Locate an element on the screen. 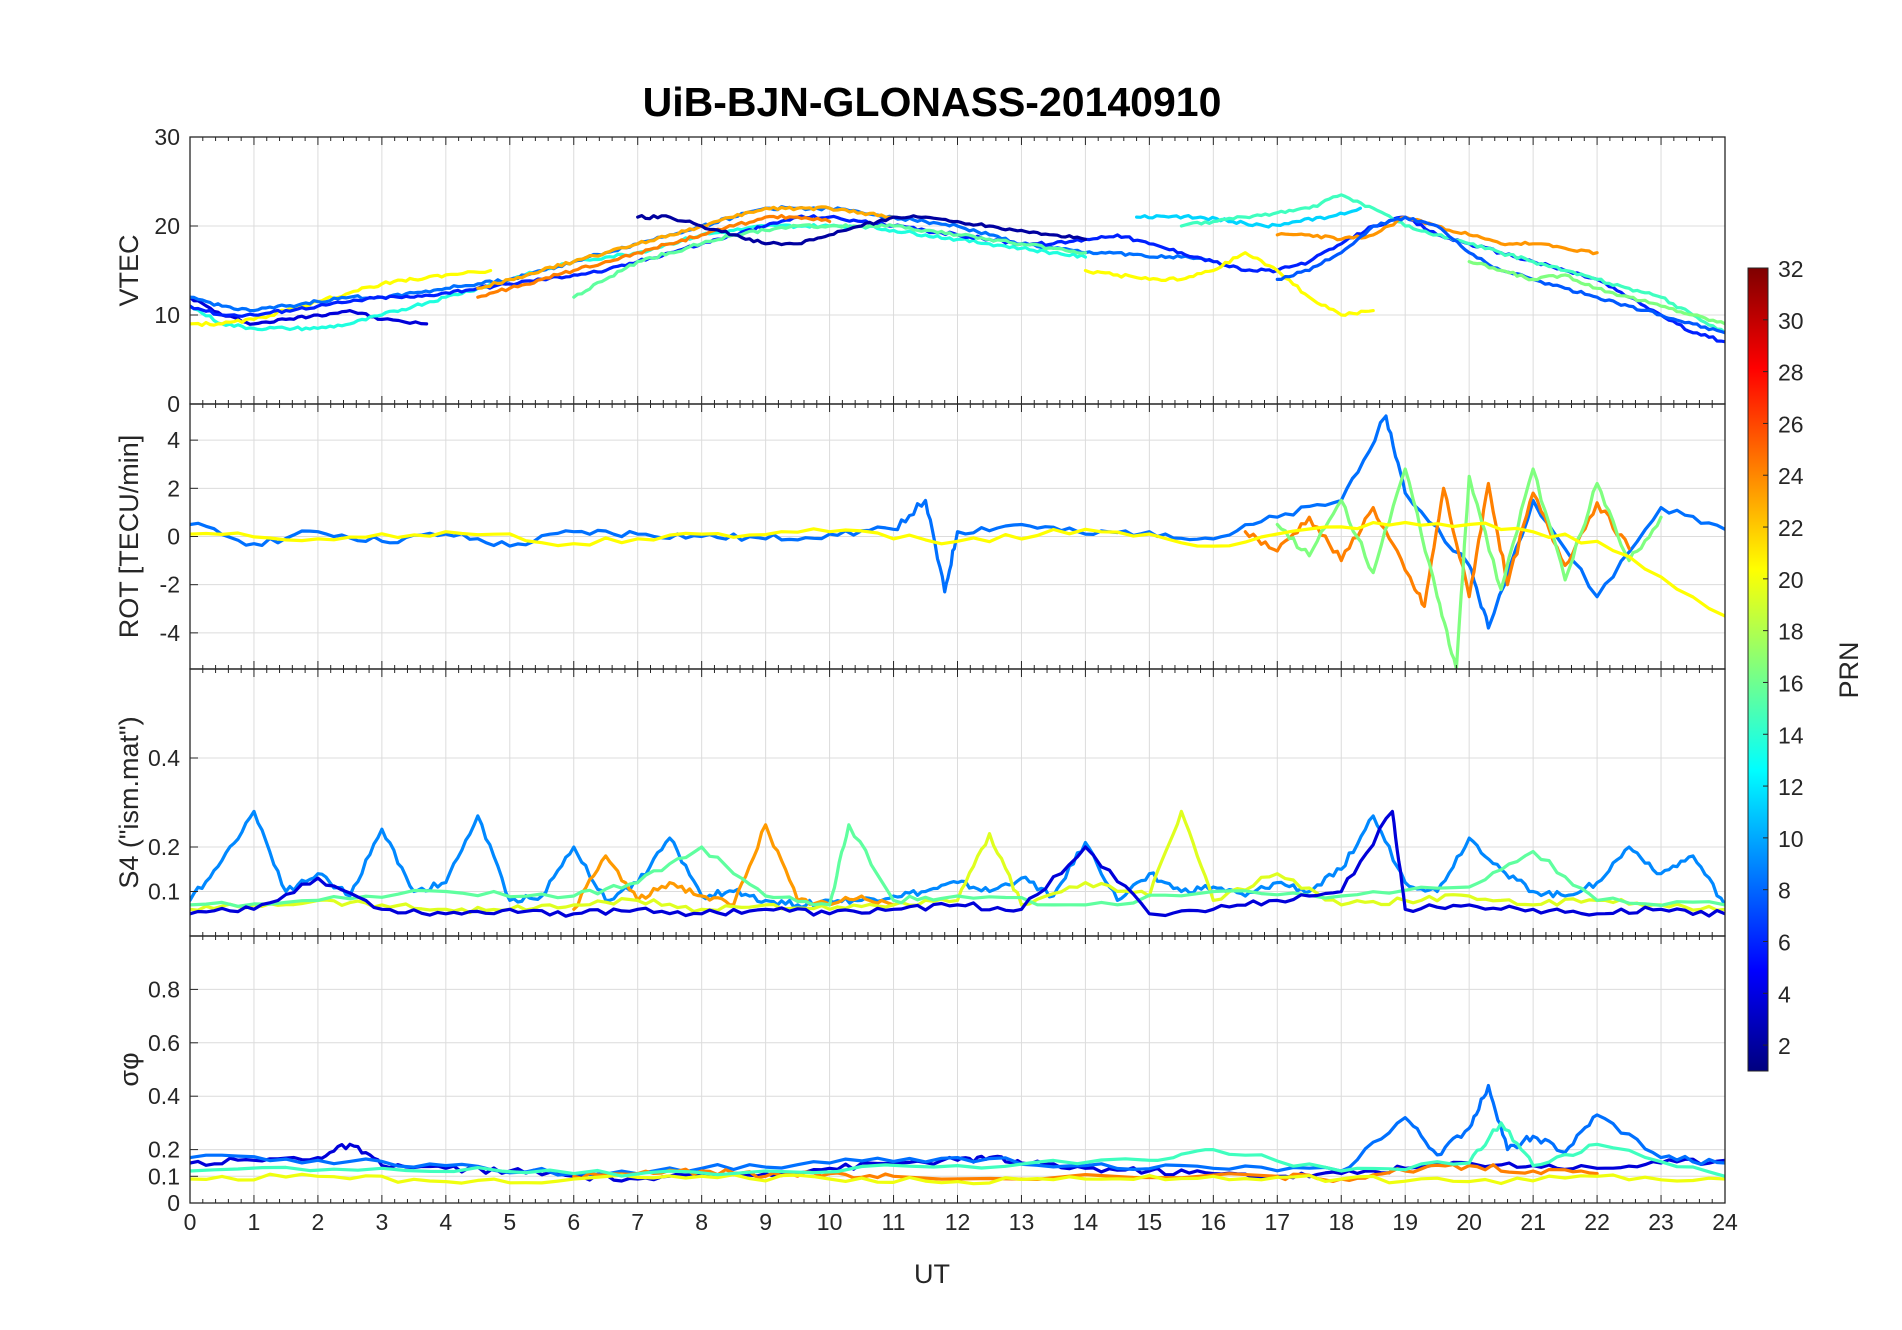  x-tick-label: 12 is located at coordinates (958, 1222).